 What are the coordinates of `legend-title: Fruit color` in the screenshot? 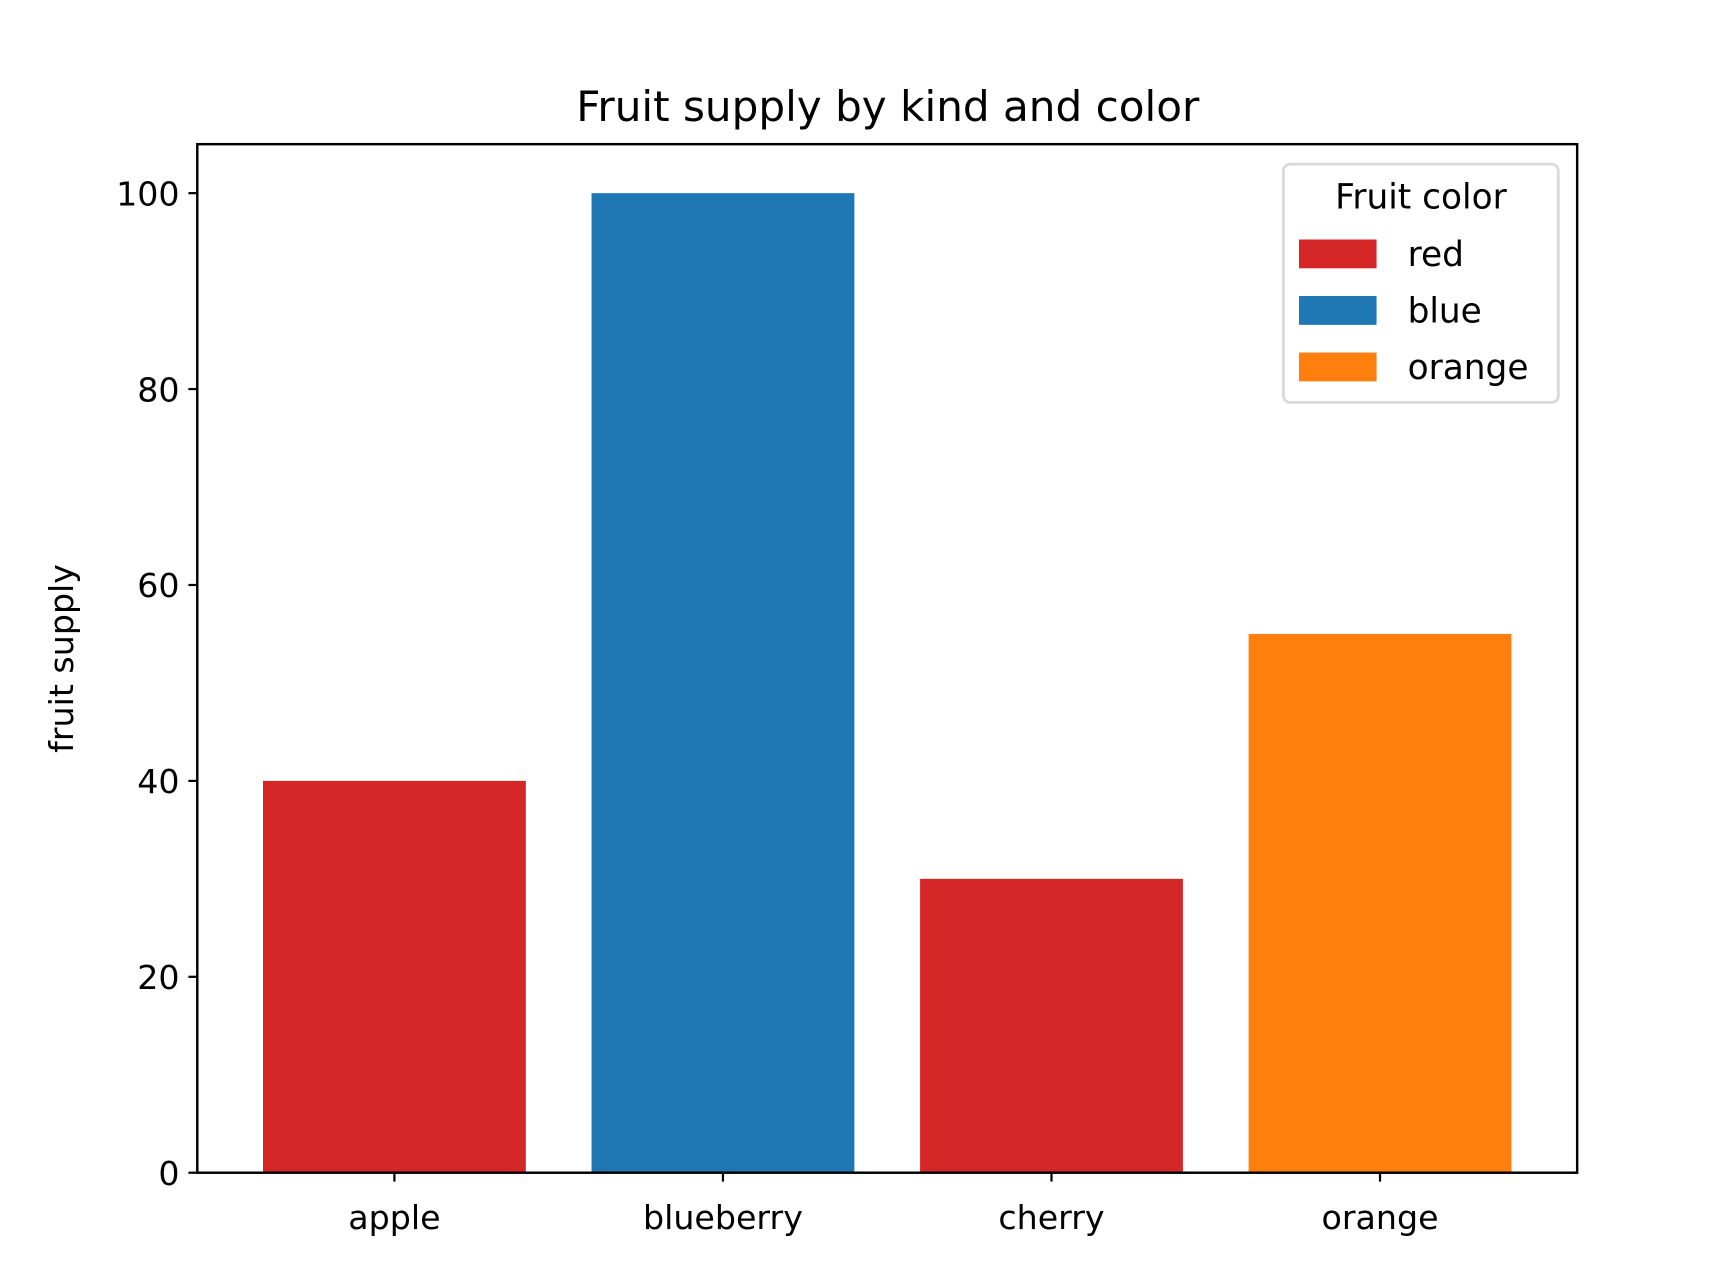 It's located at (1421, 197).